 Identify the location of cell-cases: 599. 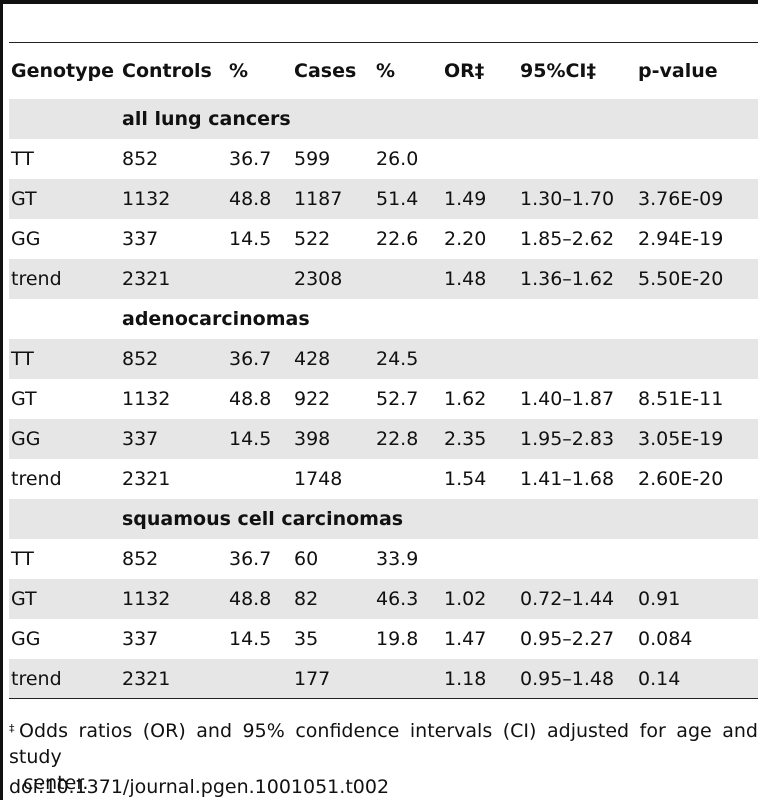
(312, 159).